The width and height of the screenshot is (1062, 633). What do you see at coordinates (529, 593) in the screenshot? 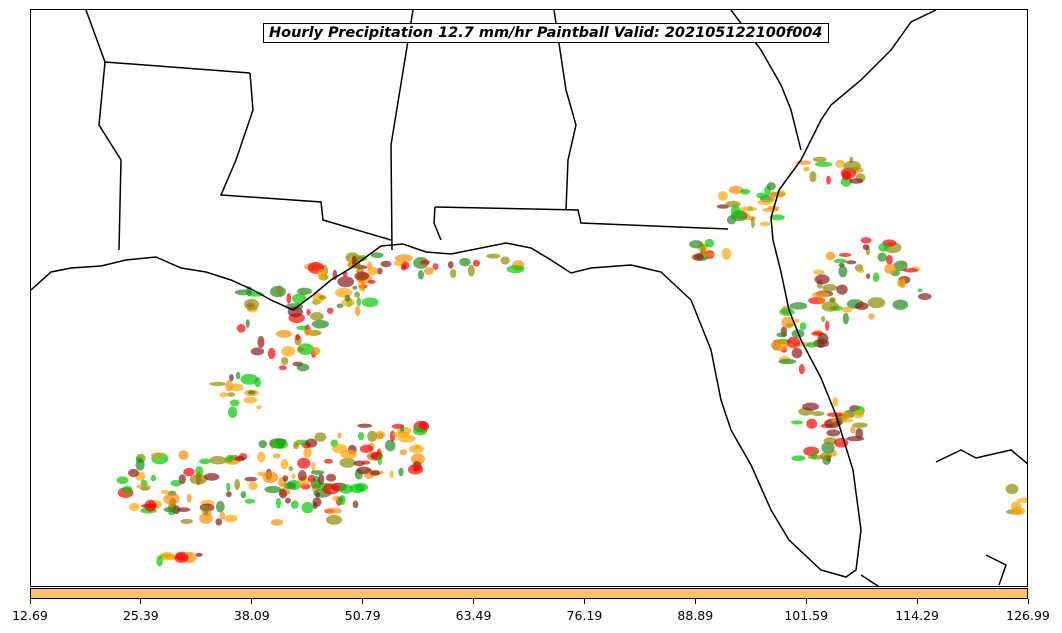
I see `colorbar` at bounding box center [529, 593].